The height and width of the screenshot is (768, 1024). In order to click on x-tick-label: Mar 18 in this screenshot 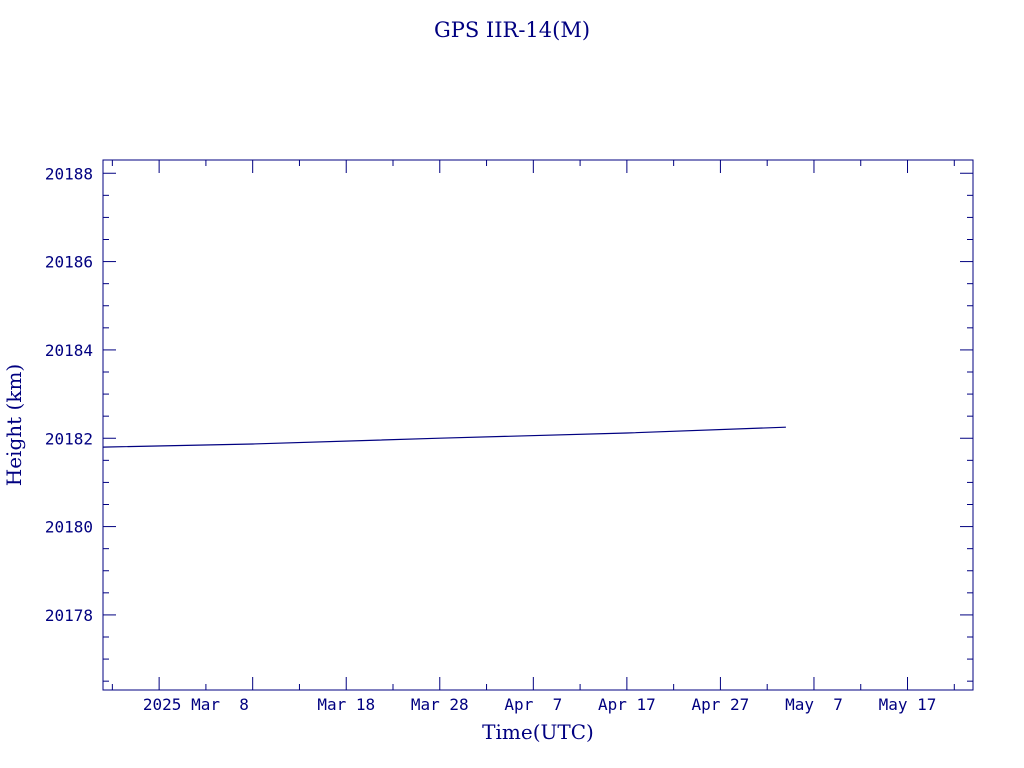, I will do `click(346, 704)`.